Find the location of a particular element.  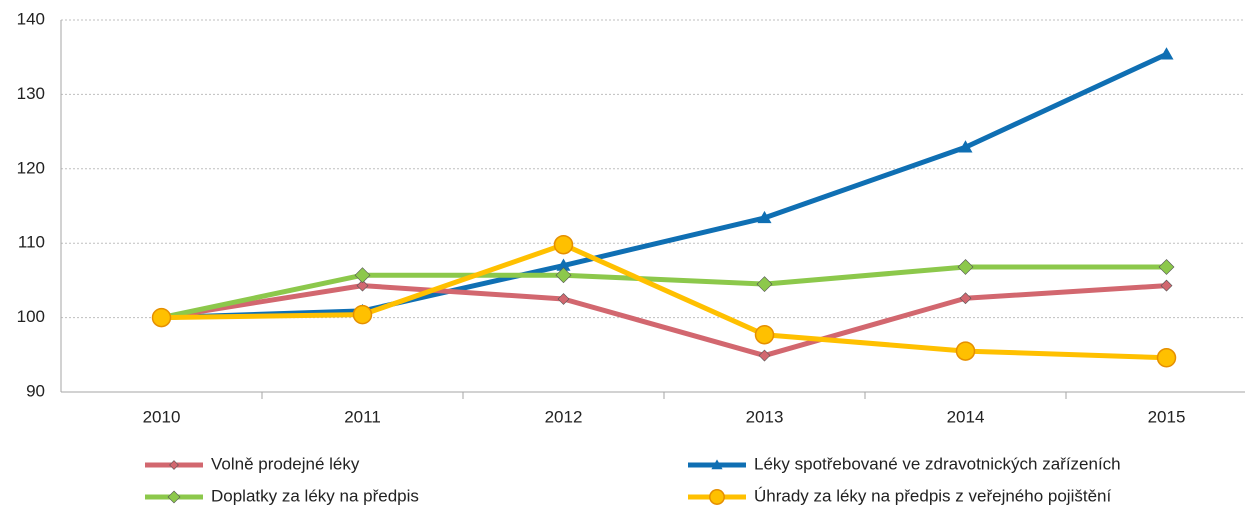

y-tick-label: 90 is located at coordinates (35, 390).